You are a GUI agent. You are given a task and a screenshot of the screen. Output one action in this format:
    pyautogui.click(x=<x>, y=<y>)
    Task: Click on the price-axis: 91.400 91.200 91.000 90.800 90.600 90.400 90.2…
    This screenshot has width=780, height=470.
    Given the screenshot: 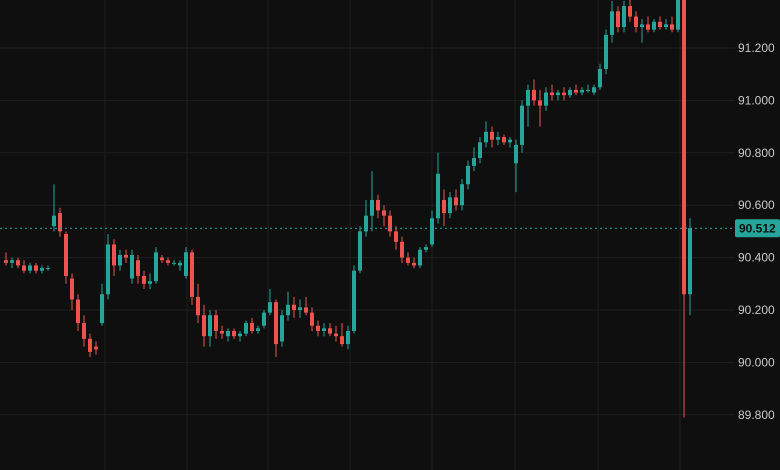 What is the action you would take?
    pyautogui.click(x=756, y=211)
    